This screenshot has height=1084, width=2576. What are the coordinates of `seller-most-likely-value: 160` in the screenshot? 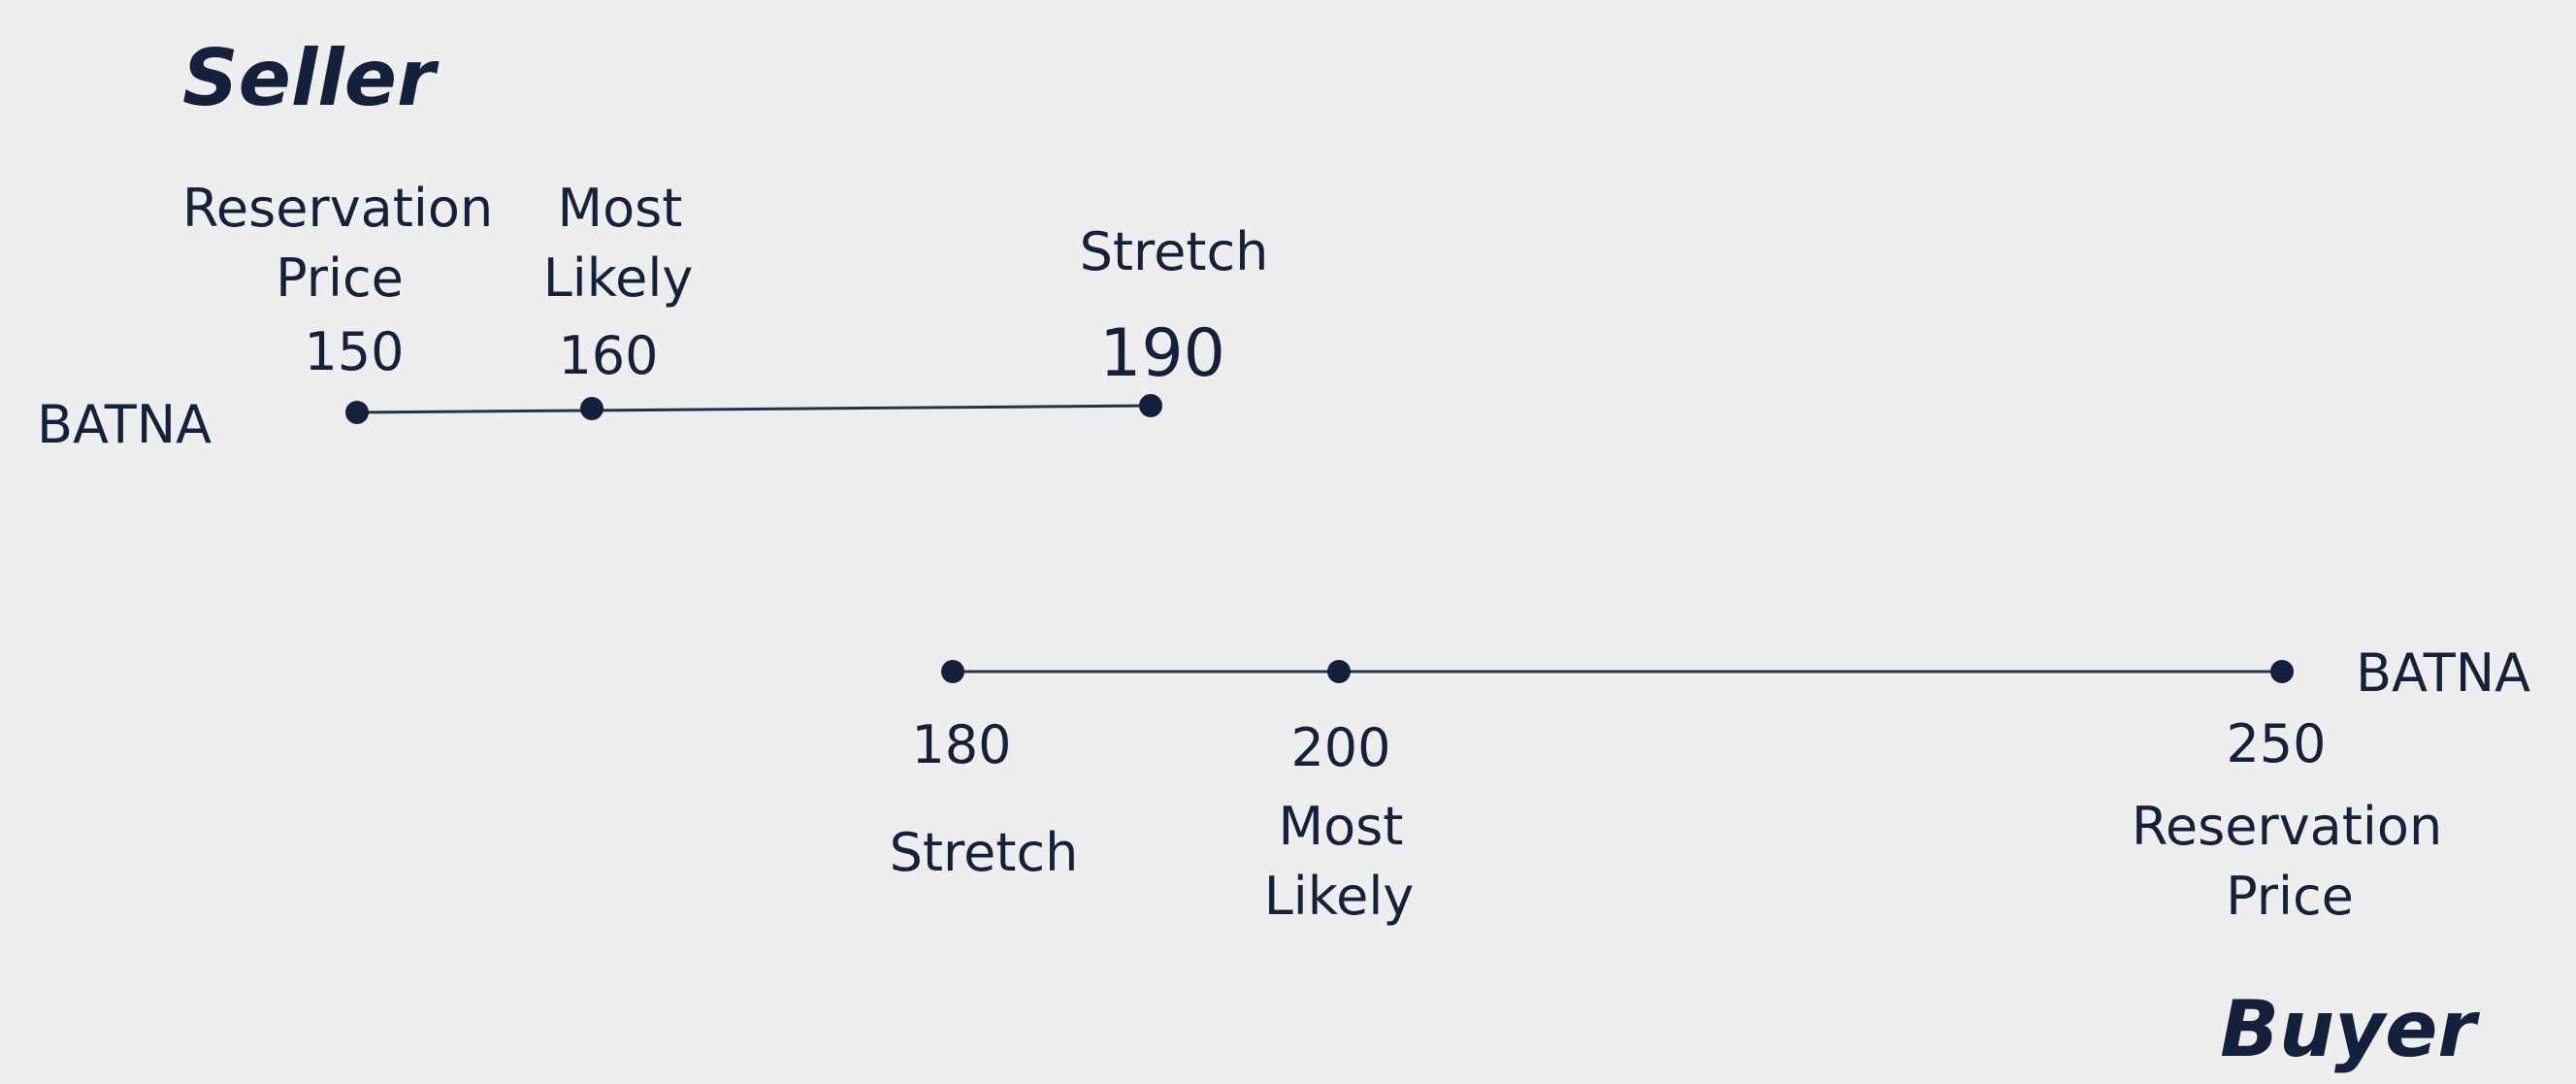 It's located at (608, 355).